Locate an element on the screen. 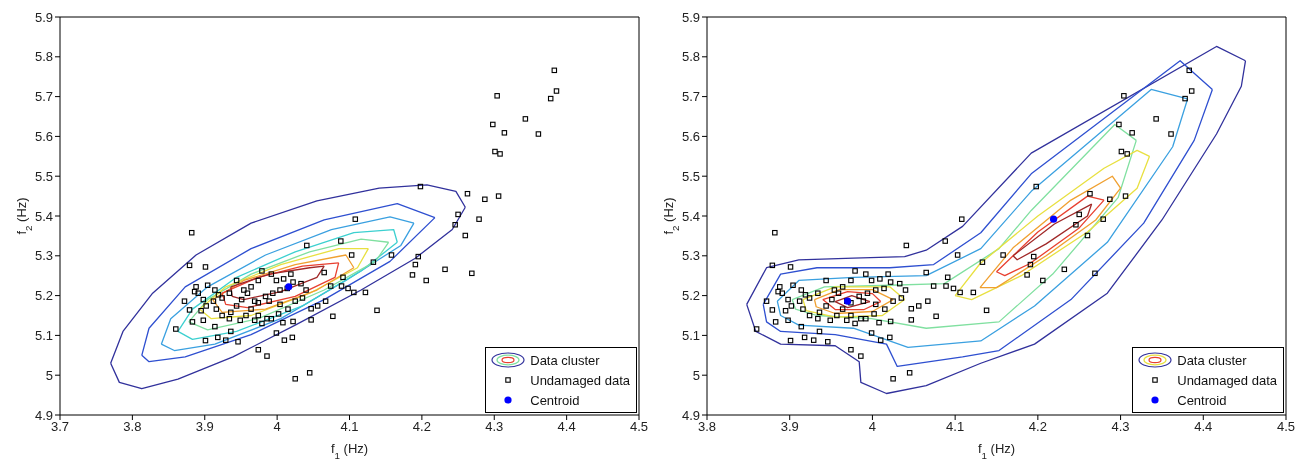 This screenshot has height=469, width=1311. x-tick-label: 3.7 is located at coordinates (60, 427).